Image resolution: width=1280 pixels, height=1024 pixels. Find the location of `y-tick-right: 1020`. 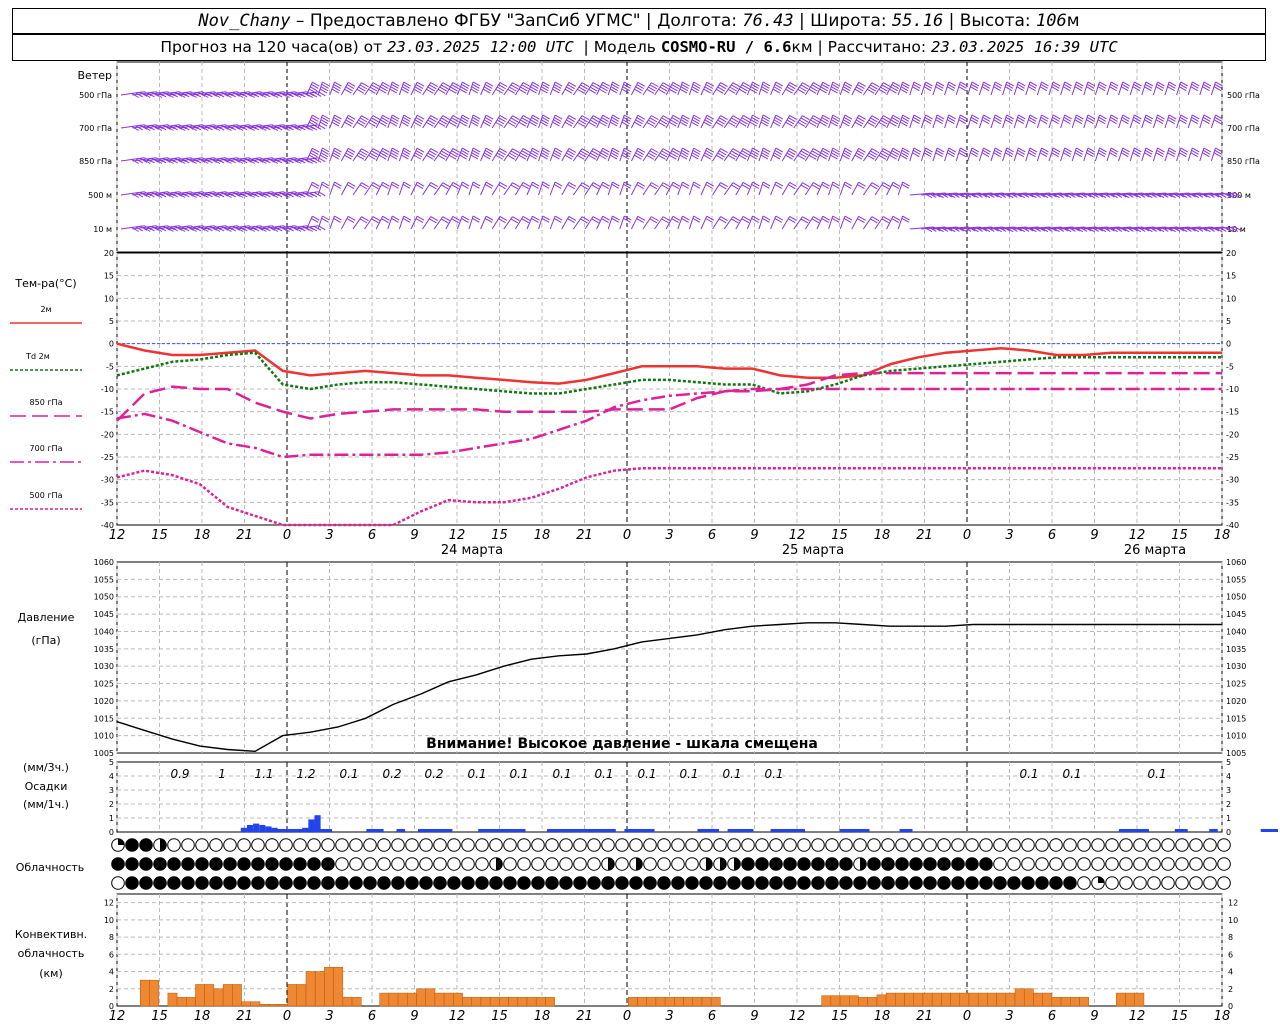

y-tick-right: 1020 is located at coordinates (1236, 701).